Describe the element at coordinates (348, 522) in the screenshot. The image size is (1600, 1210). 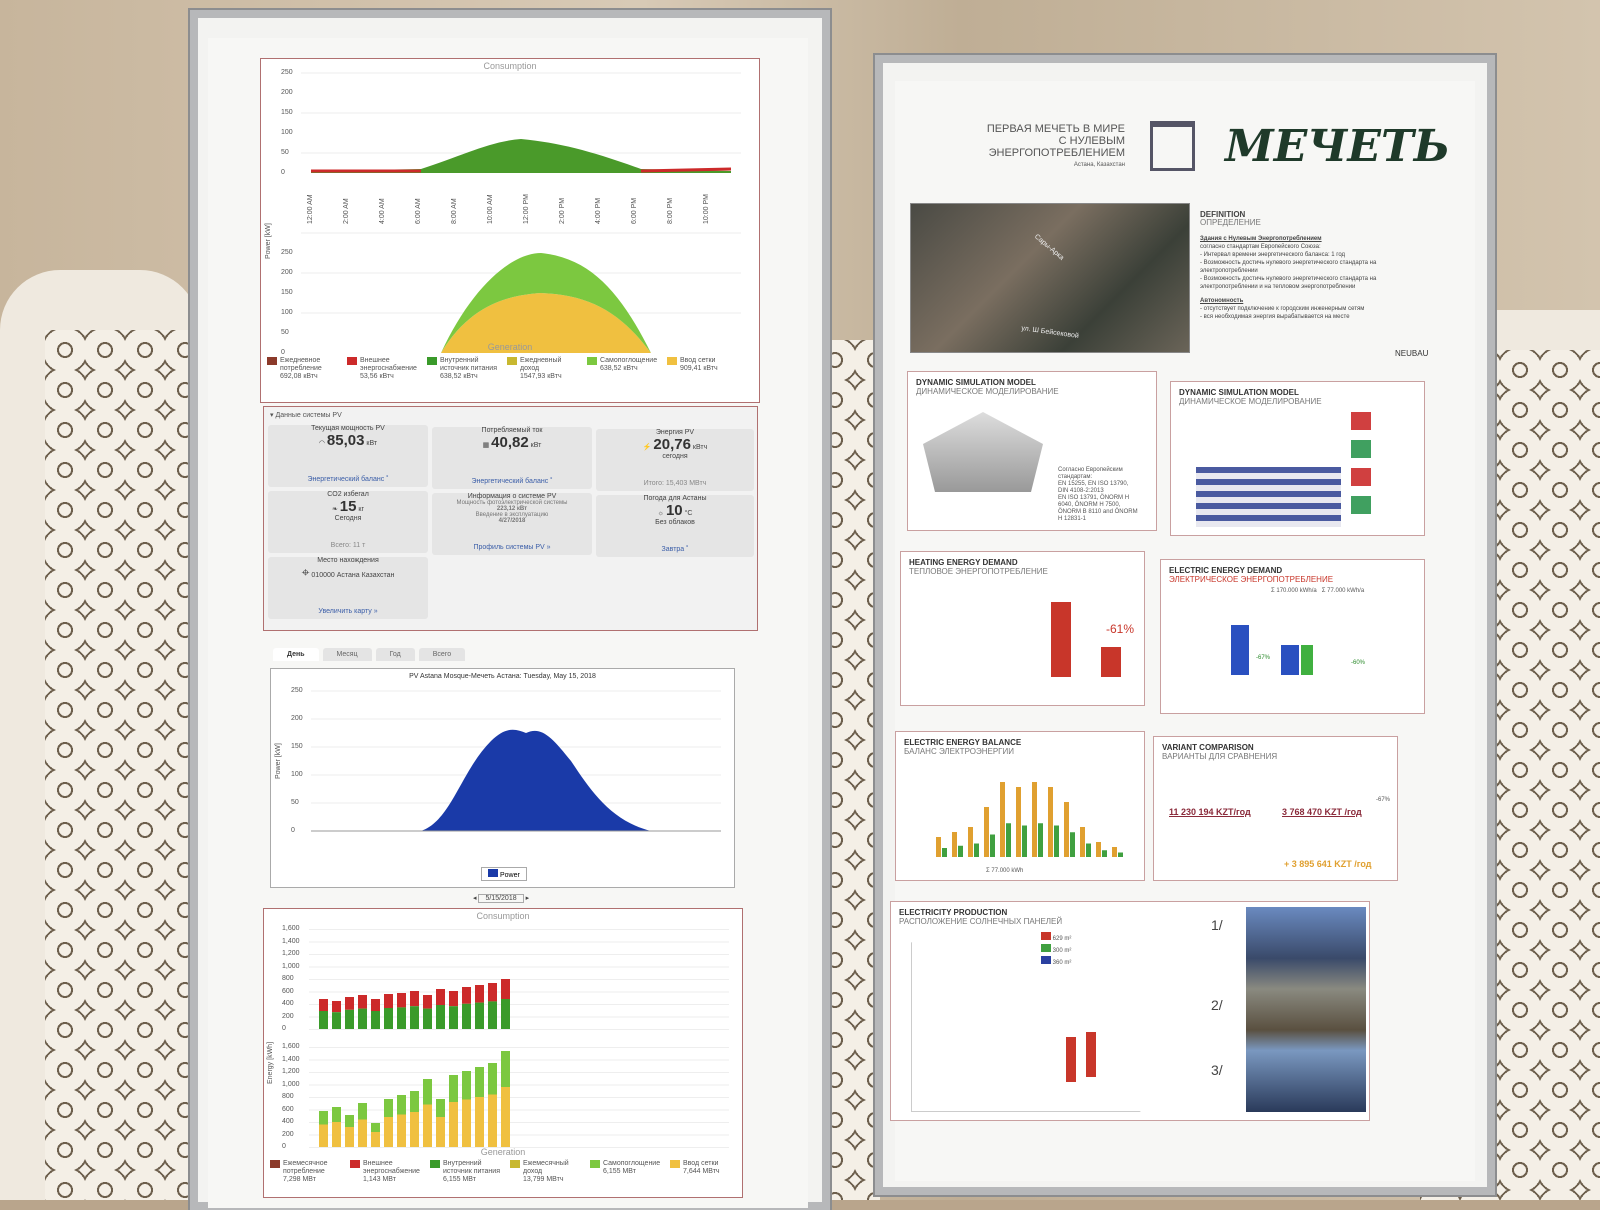
I see `tile-co2-avoided: CO2 избегал ❧ 15 кг Сегодня Всего: 11 т` at that location.